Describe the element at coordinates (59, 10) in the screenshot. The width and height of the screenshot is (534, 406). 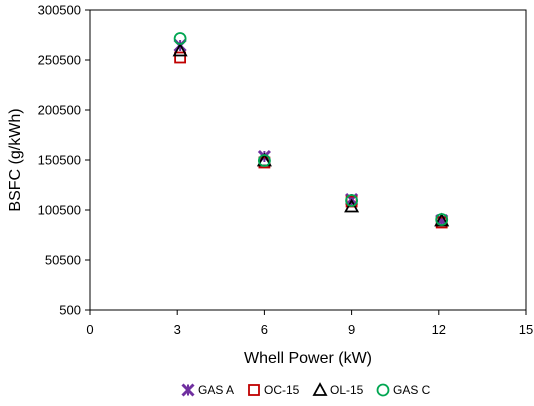
I see `y-tick-label: 300500` at that location.